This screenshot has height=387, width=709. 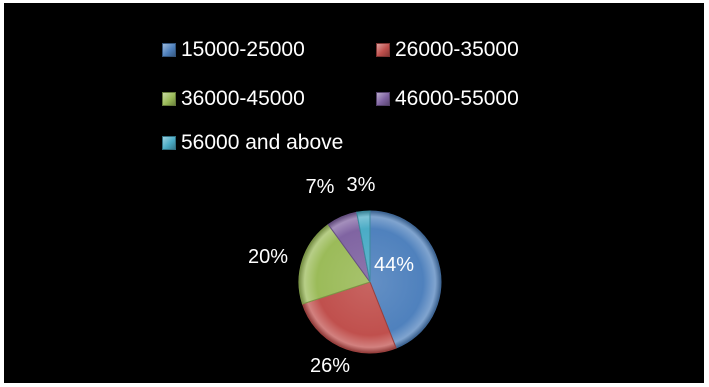 What do you see at coordinates (361, 185) in the screenshot?
I see `slice-label-5: 3%` at bounding box center [361, 185].